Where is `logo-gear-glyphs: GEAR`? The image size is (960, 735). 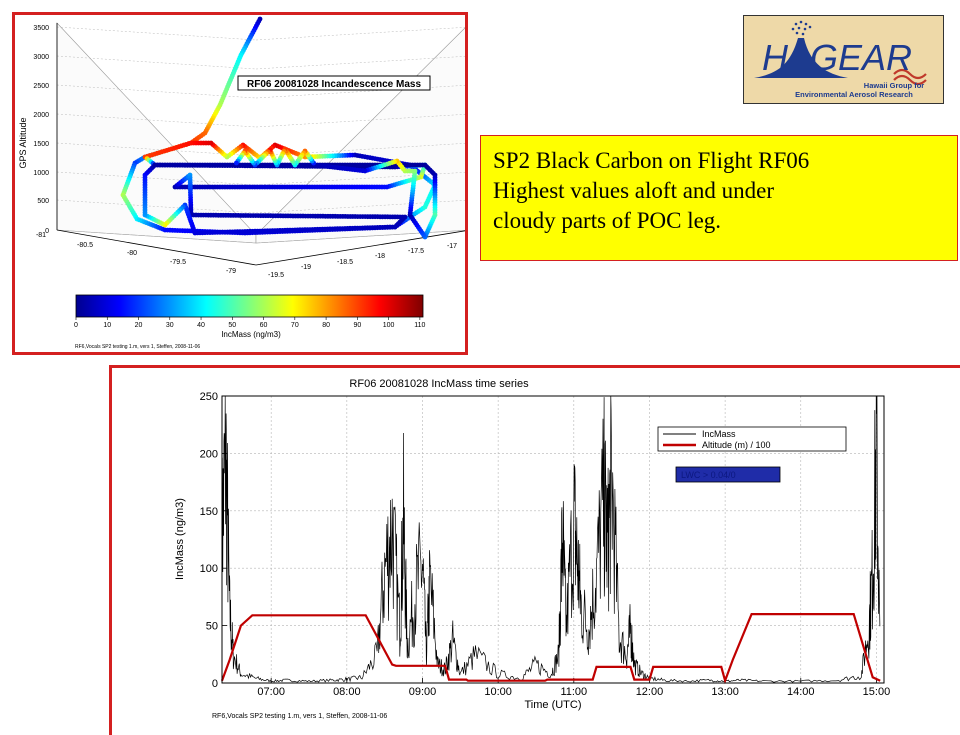
logo-gear-glyphs: GEAR is located at coordinates (861, 57).